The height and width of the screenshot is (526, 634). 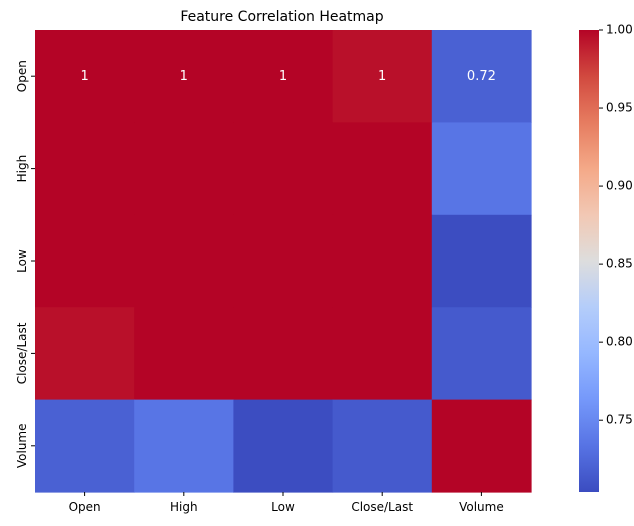 What do you see at coordinates (22, 445) in the screenshot?
I see `y-tick-label: Volume` at bounding box center [22, 445].